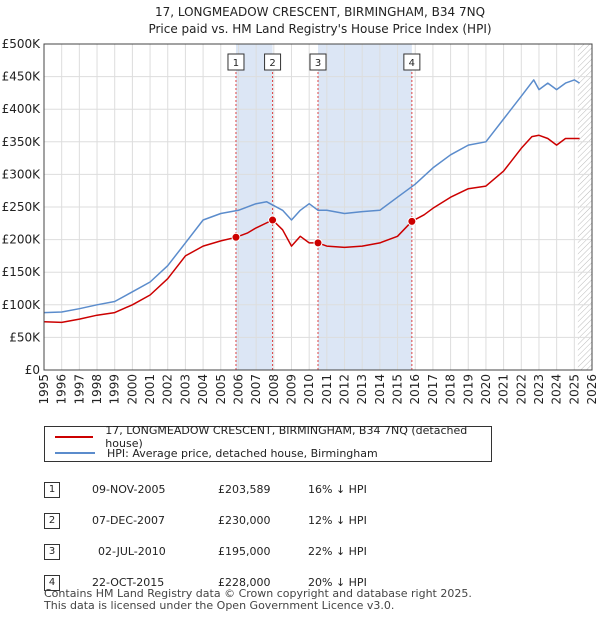  What do you see at coordinates (22, 240) in the screenshot?
I see `y-tick-label: £200K` at bounding box center [22, 240].